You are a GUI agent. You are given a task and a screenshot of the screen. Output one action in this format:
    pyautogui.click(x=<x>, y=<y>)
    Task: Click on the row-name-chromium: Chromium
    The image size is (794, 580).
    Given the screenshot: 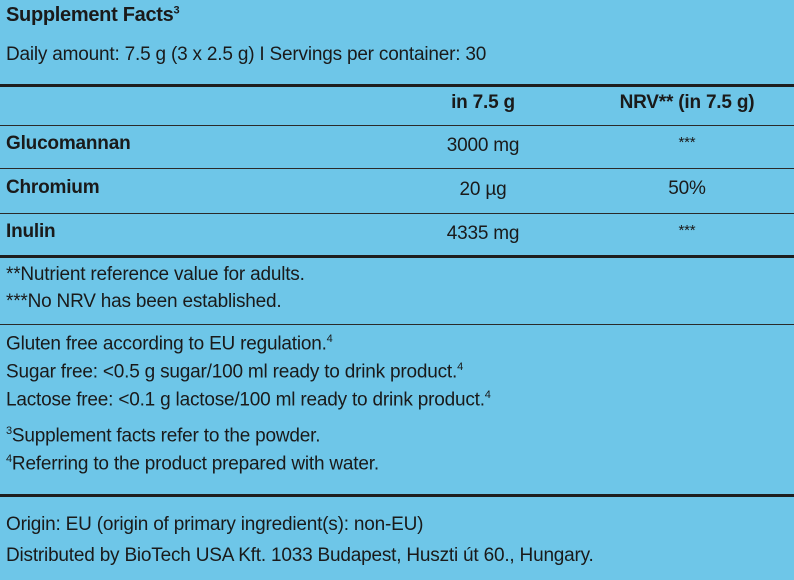 What is the action you would take?
    pyautogui.click(x=53, y=187)
    